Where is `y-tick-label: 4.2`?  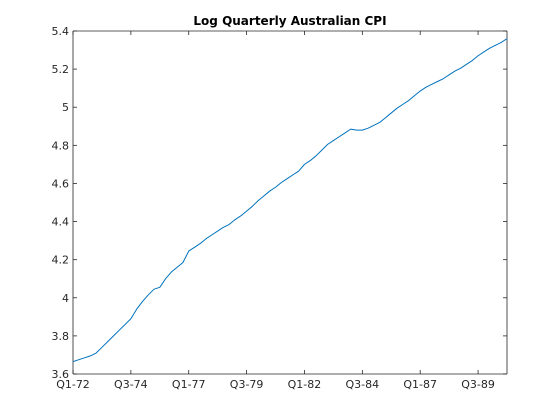 y-tick-label: 4.2 is located at coordinates (61, 260).